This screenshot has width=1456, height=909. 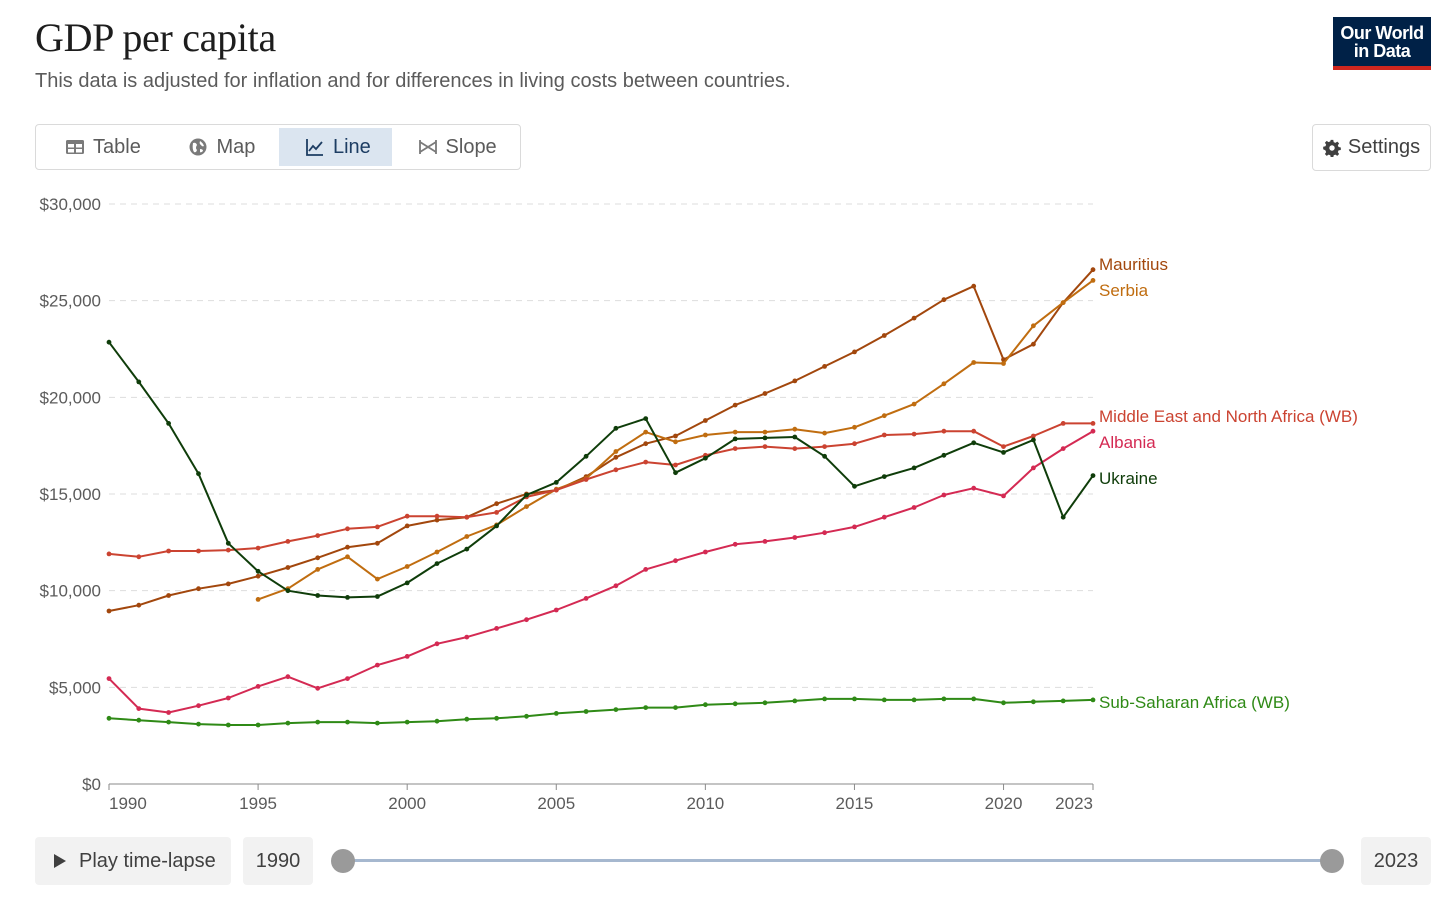 What do you see at coordinates (454, 147) in the screenshot?
I see `tab-slope: Slope` at bounding box center [454, 147].